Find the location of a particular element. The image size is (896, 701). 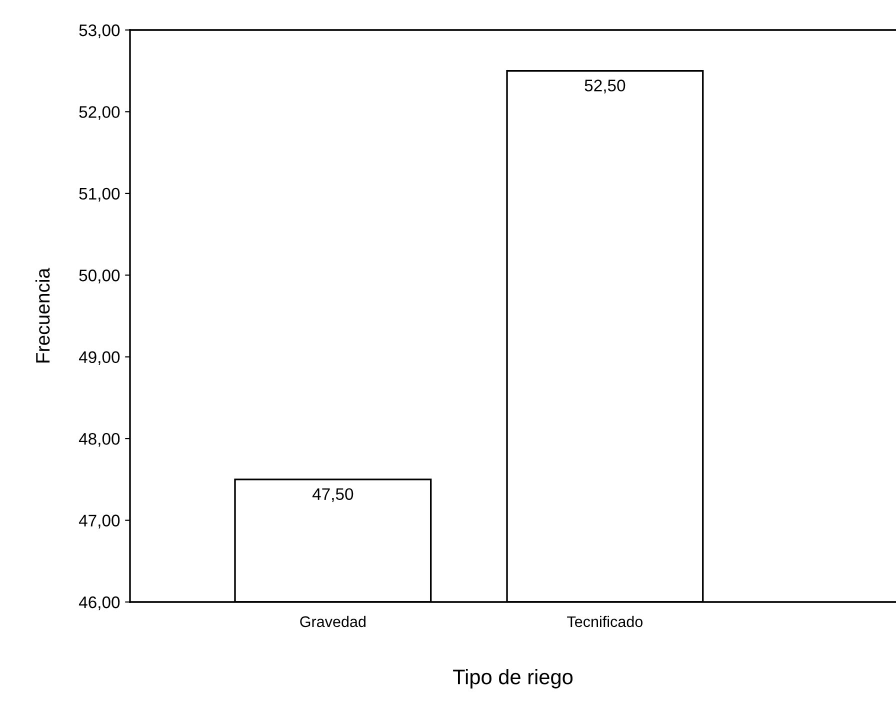

y-tick-label: 49,00 is located at coordinates (99, 358).